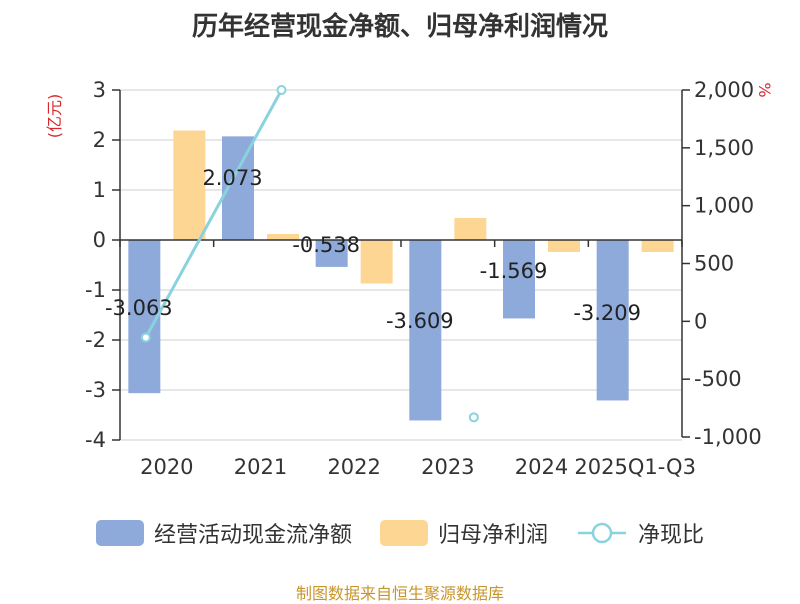  Describe the element at coordinates (166, 467) in the screenshot. I see `category-label: 2020` at that location.